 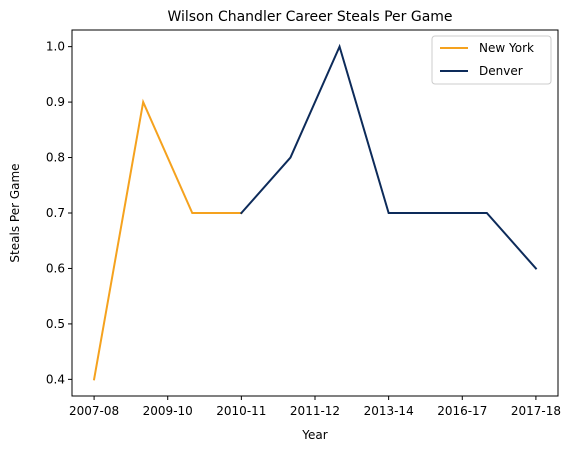 What do you see at coordinates (55, 213) in the screenshot?
I see `y-tick-label: 0.7` at bounding box center [55, 213].